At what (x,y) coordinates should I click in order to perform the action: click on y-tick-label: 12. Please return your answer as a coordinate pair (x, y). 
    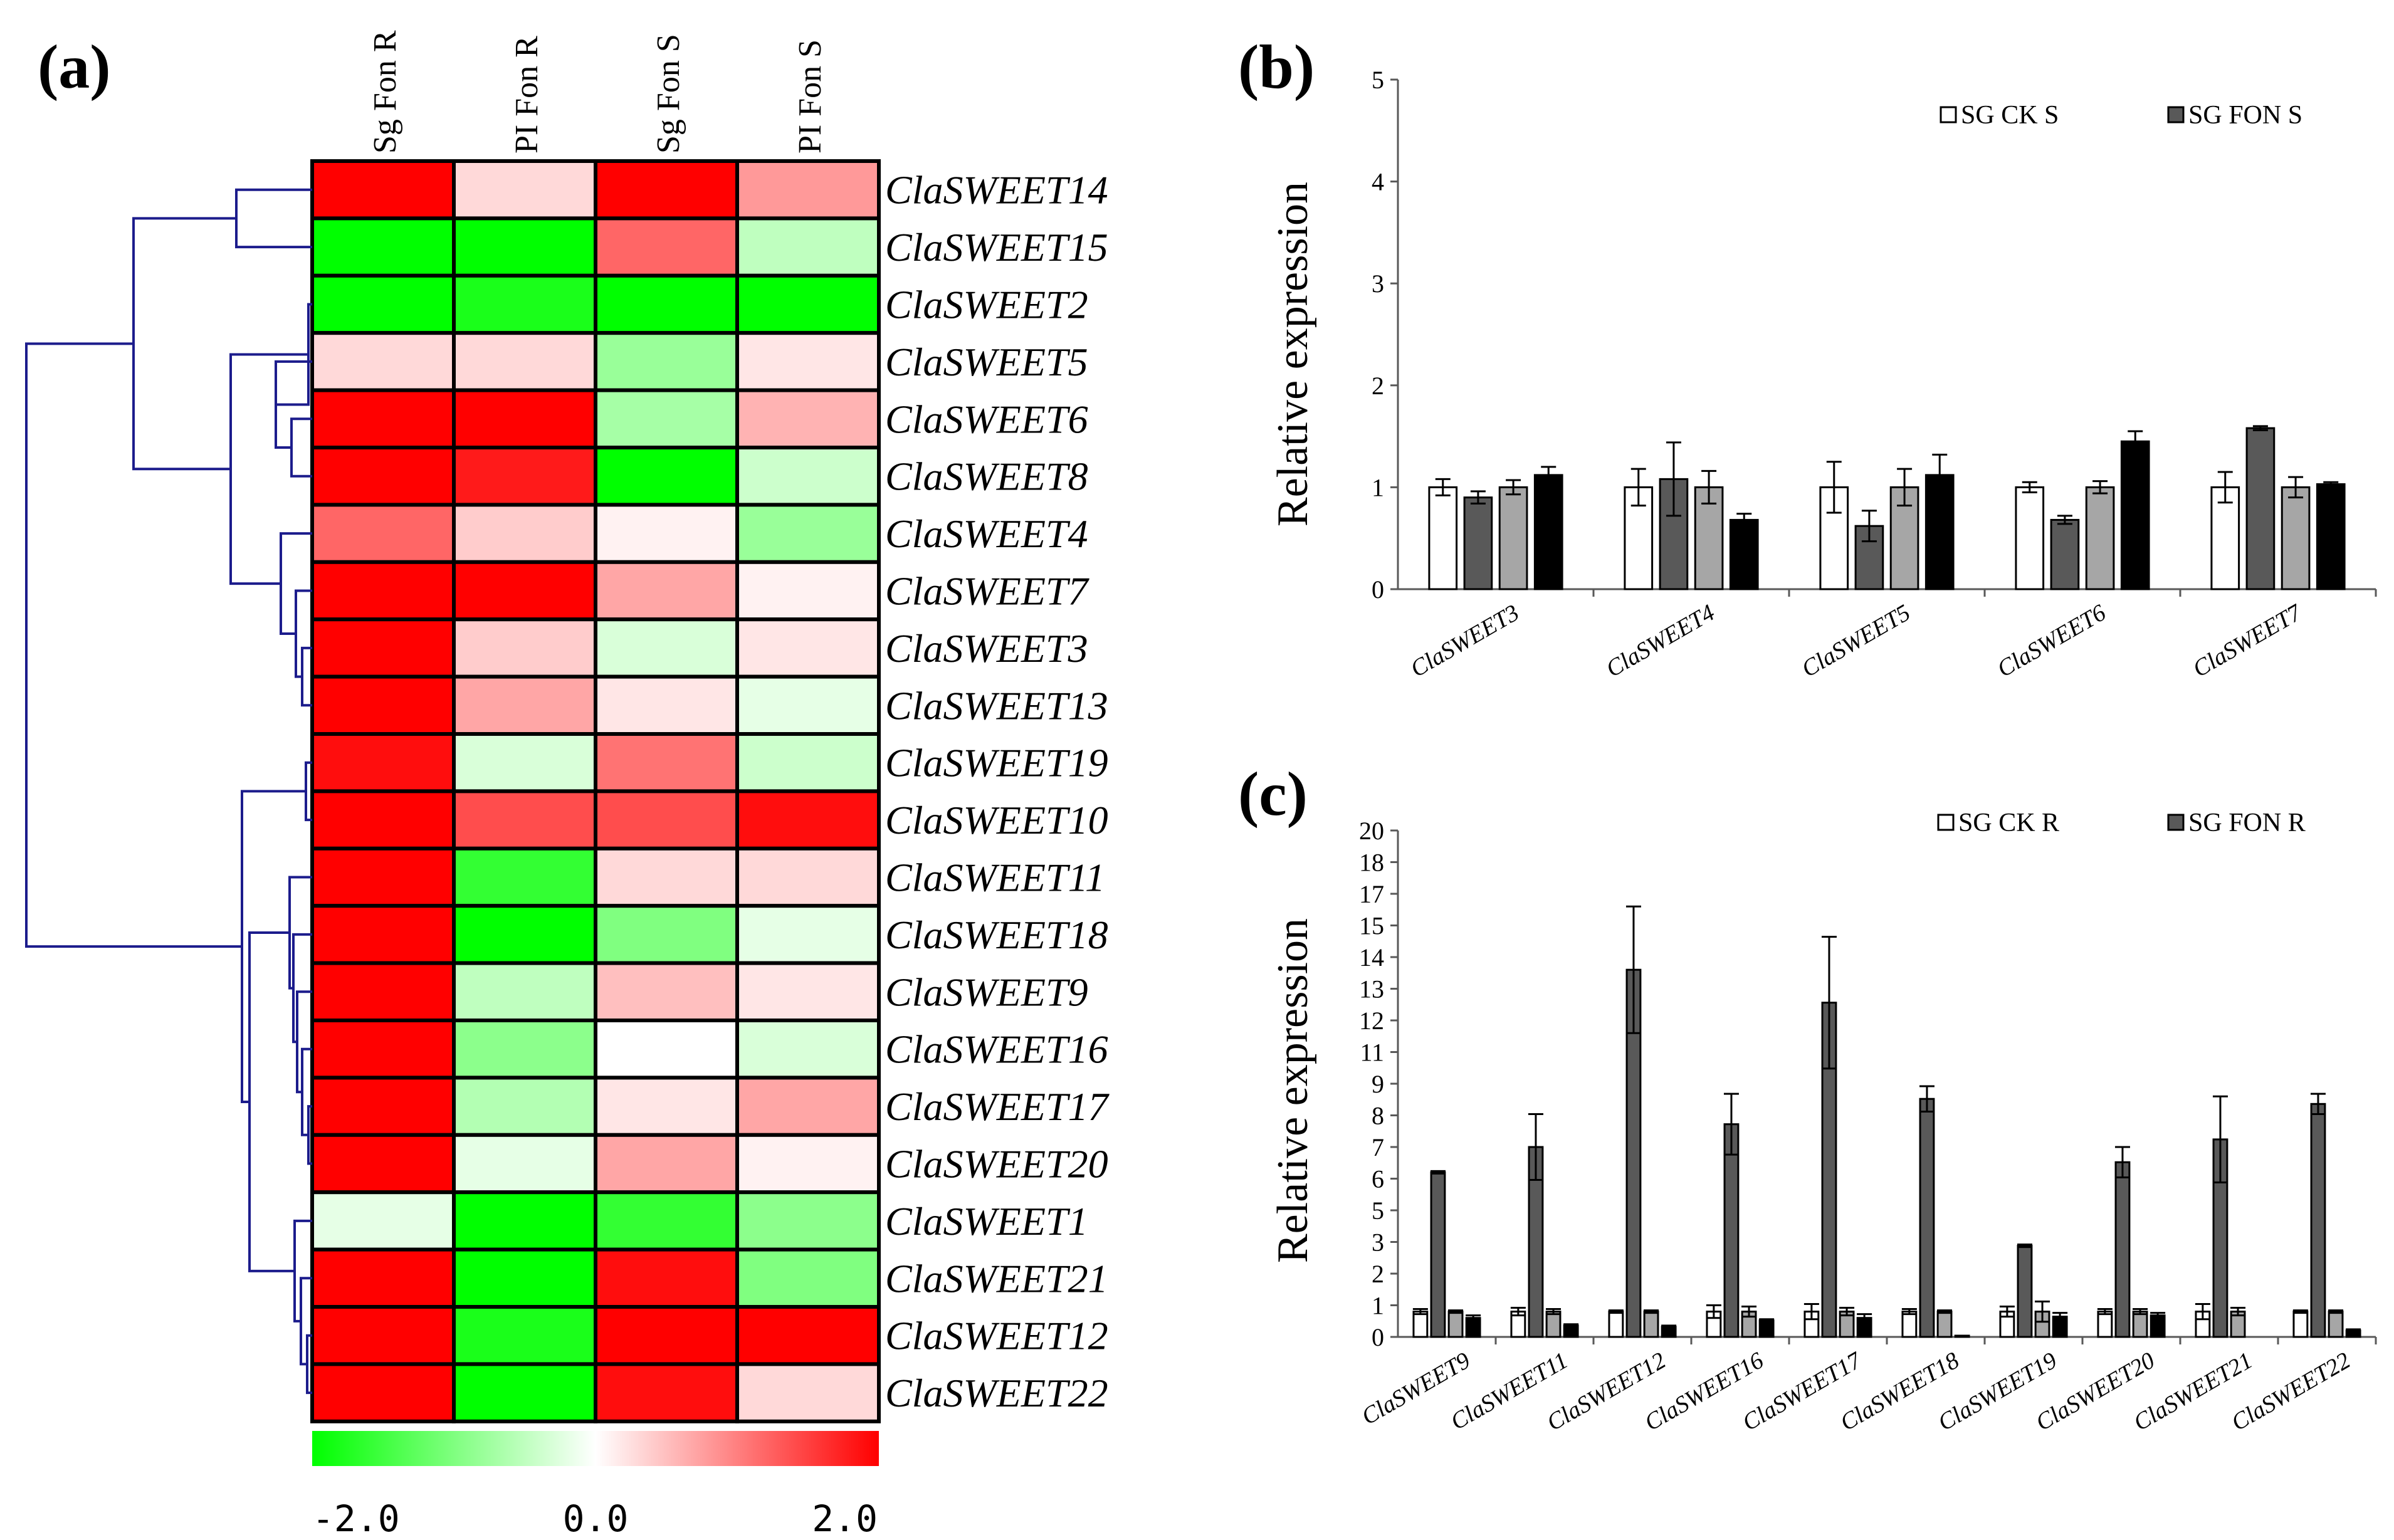
    Looking at the image, I should click on (1372, 1021).